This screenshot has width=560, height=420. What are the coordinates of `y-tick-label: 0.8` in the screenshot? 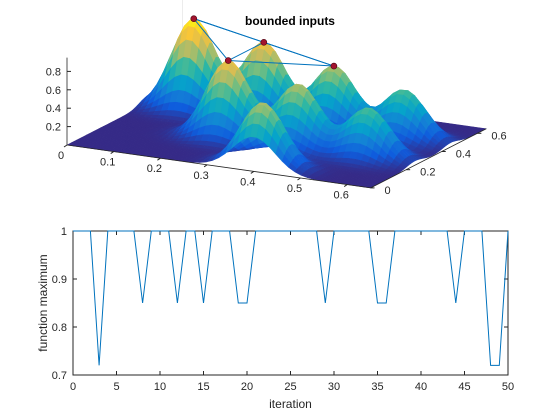 It's located at (59, 328).